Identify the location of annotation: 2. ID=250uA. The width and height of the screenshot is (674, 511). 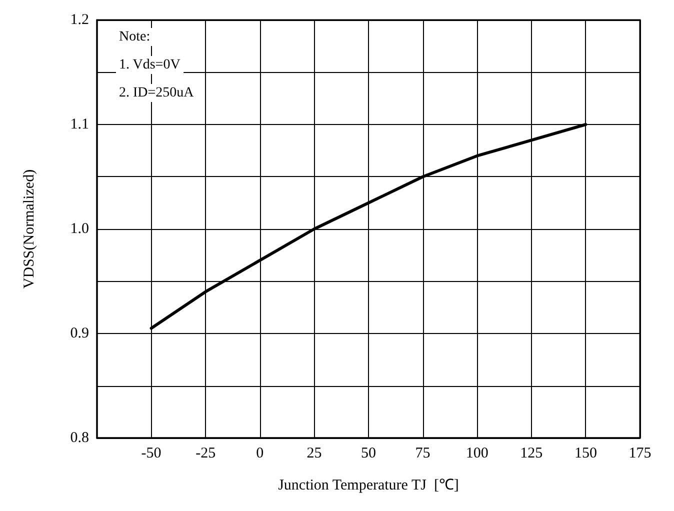
(157, 93).